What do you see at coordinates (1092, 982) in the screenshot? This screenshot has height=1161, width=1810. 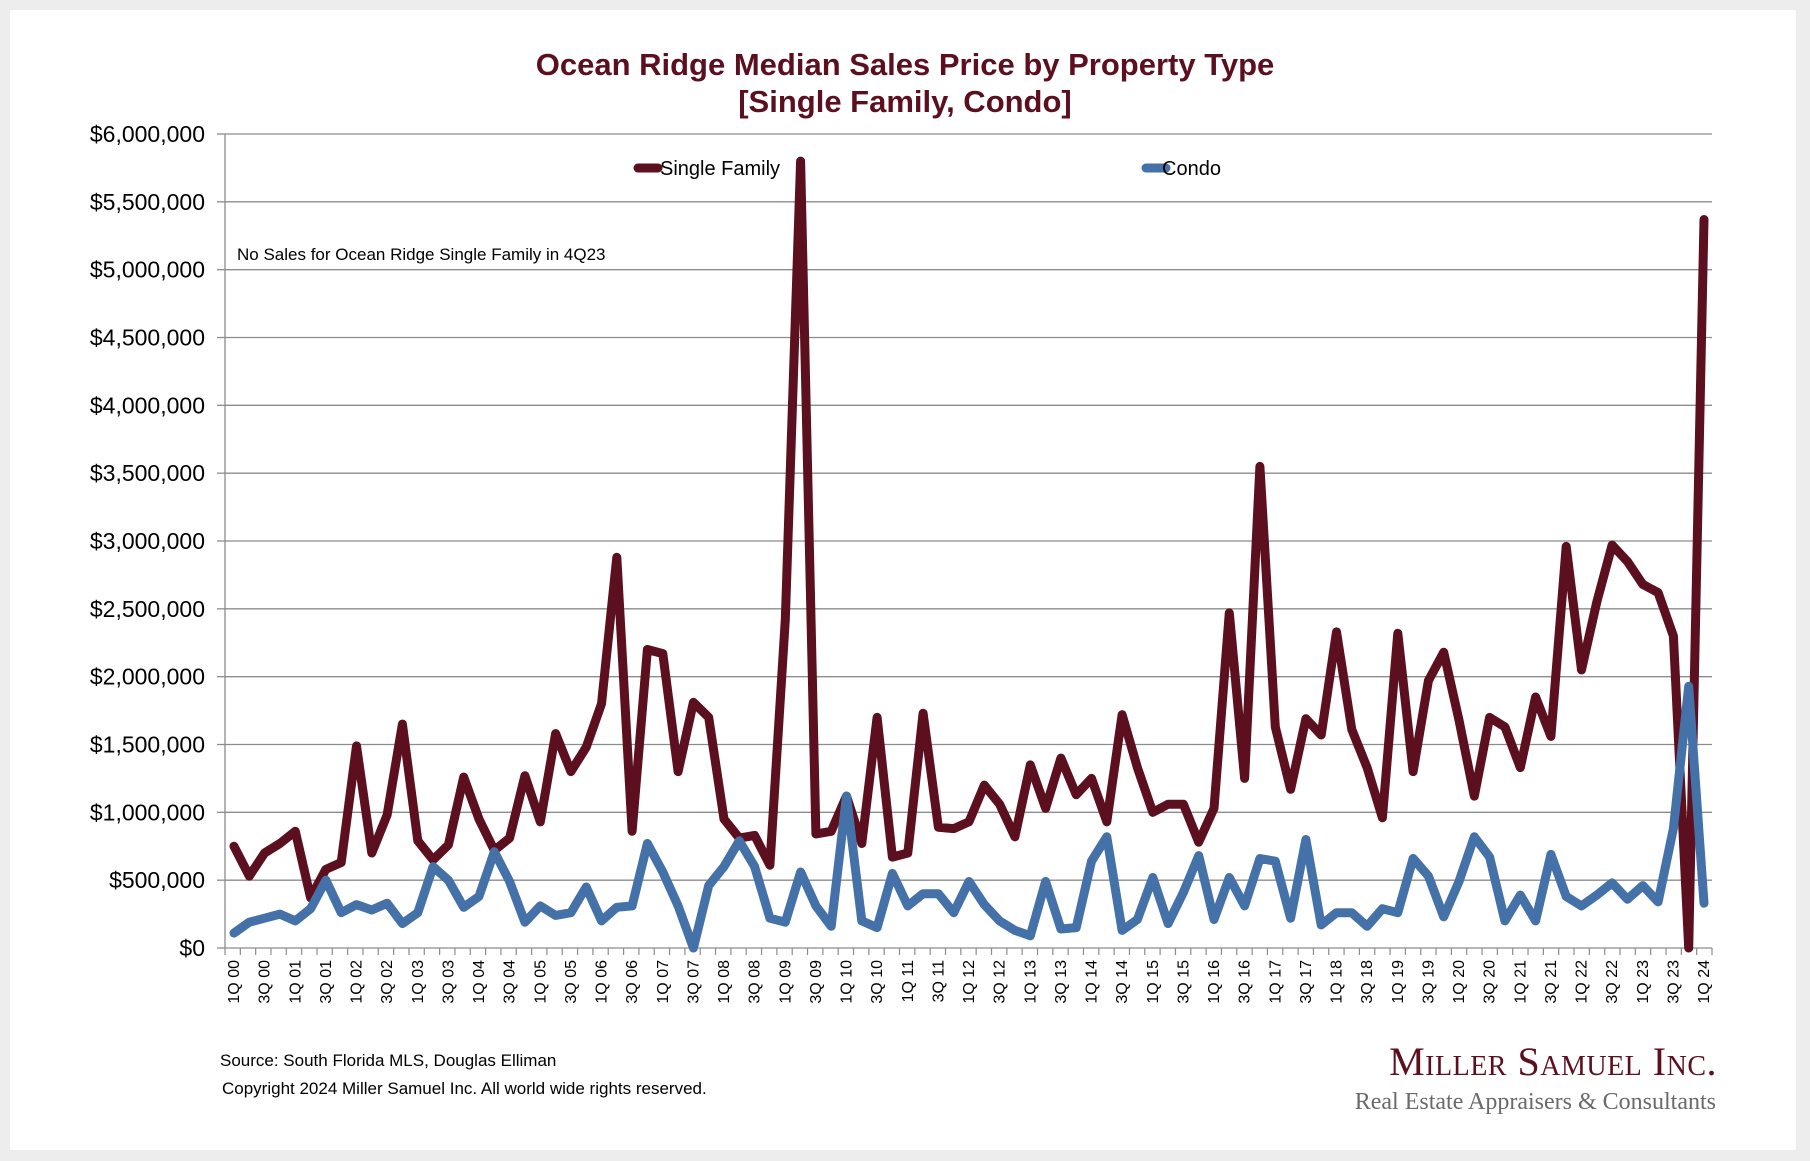 I see `x-tick-label: 1Q 14` at bounding box center [1092, 982].